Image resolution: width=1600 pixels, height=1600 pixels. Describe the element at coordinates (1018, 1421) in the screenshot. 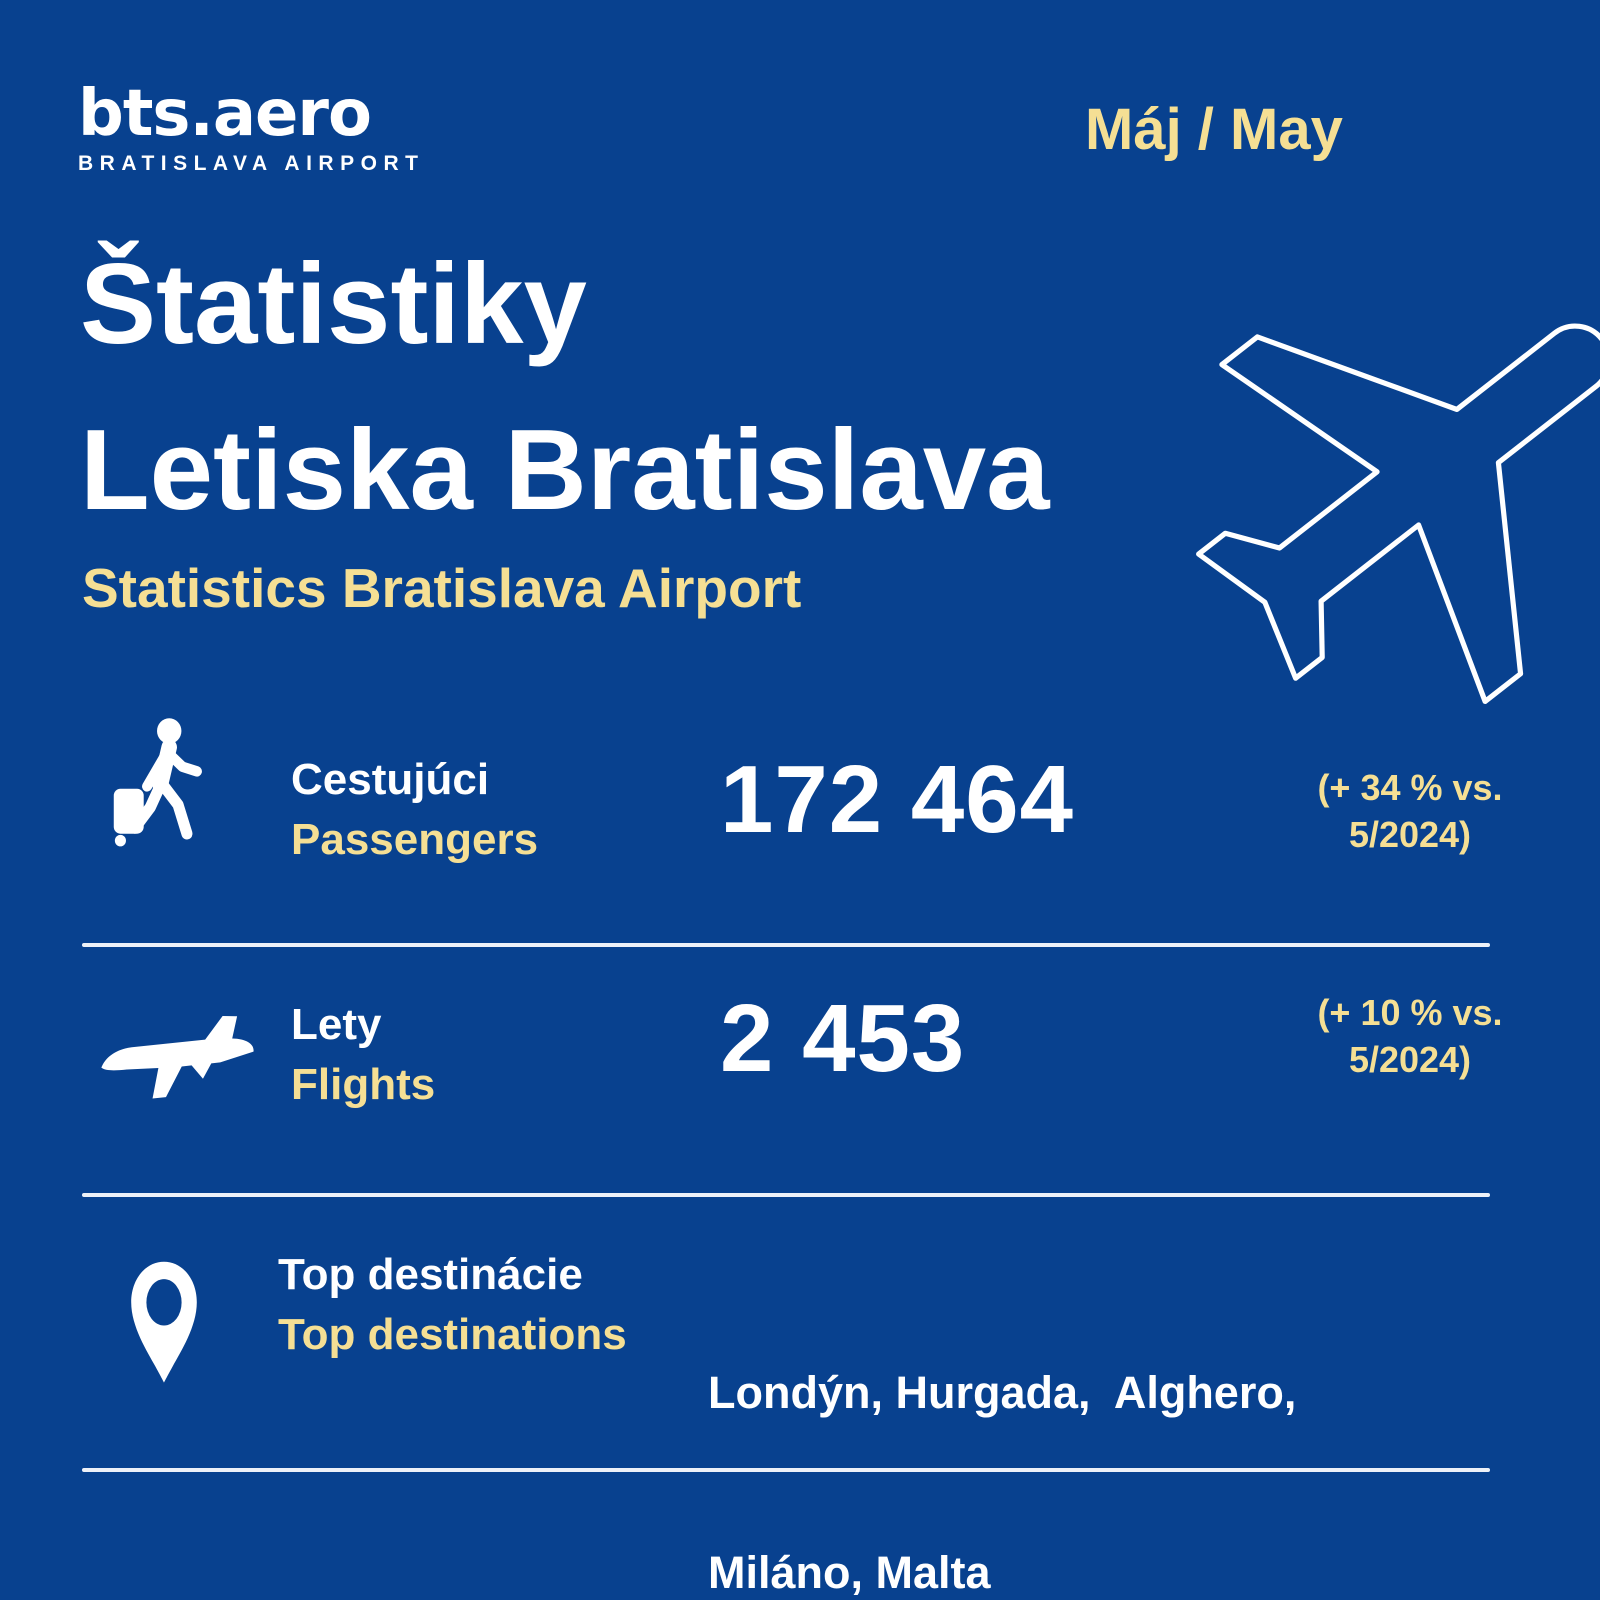

I see `destinations-list: Londýn, Hurgada, Alghero, Miláno, Malta` at that location.